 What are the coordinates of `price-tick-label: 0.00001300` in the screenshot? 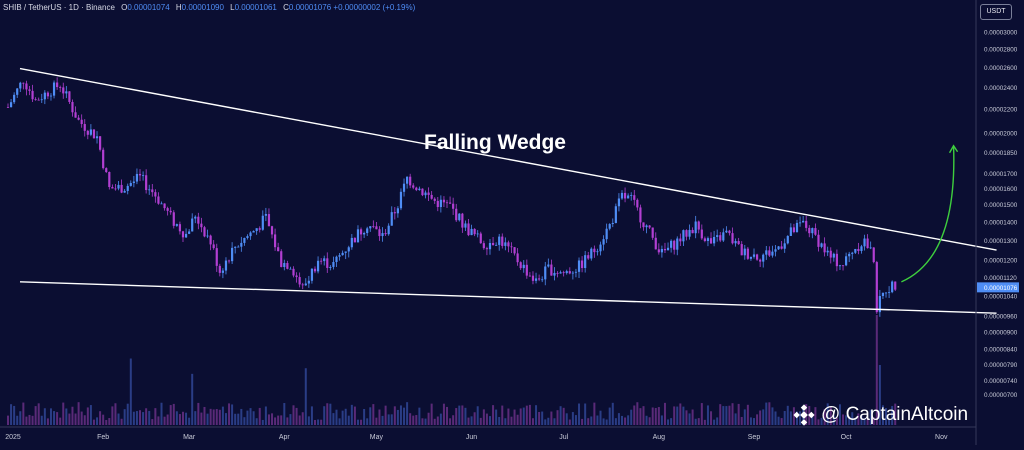 It's located at (1001, 241).